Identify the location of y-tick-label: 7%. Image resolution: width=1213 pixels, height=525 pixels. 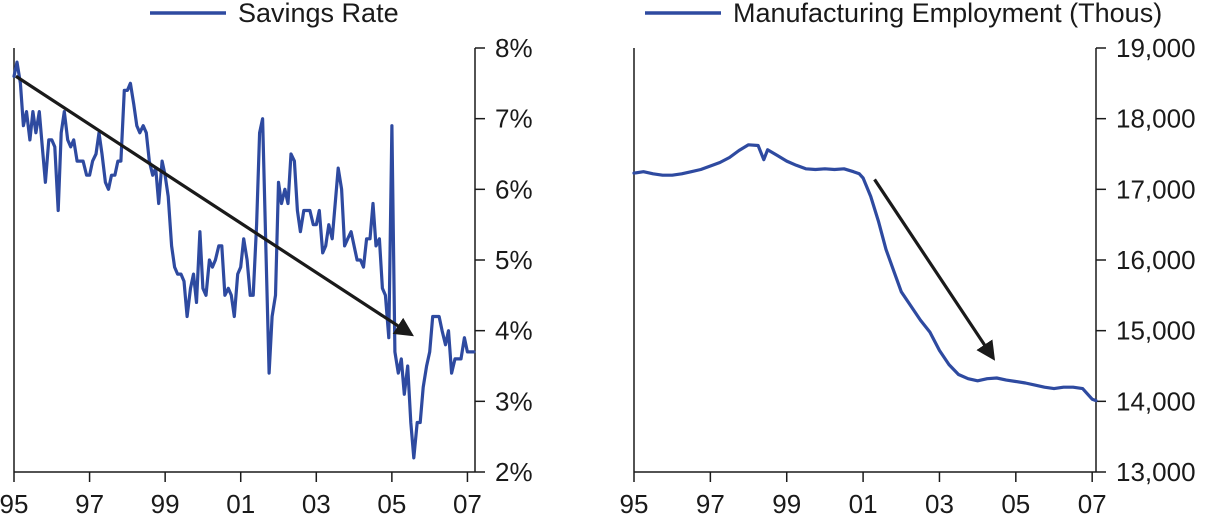
(514, 119).